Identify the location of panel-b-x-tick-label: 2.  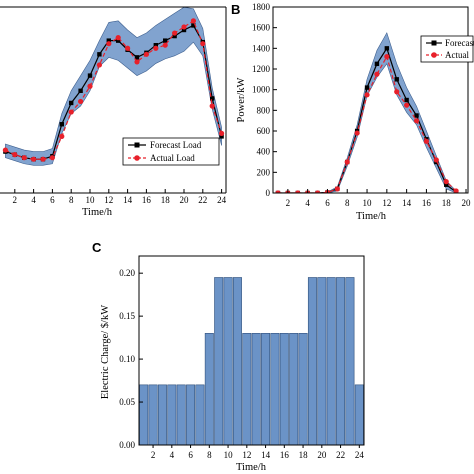
(288, 203).